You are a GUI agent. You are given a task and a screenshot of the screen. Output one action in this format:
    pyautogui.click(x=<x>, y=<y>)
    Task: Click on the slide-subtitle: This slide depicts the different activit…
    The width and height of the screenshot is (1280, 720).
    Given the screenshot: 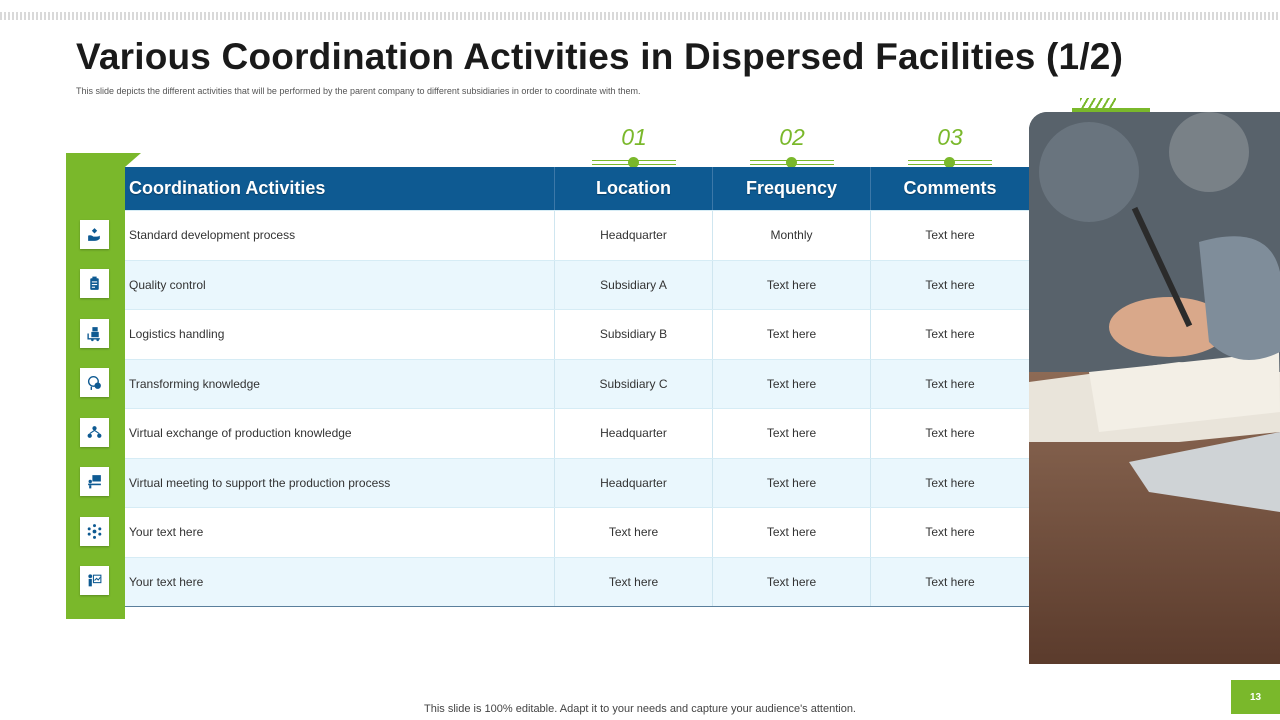 What is the action you would take?
    pyautogui.click(x=358, y=91)
    